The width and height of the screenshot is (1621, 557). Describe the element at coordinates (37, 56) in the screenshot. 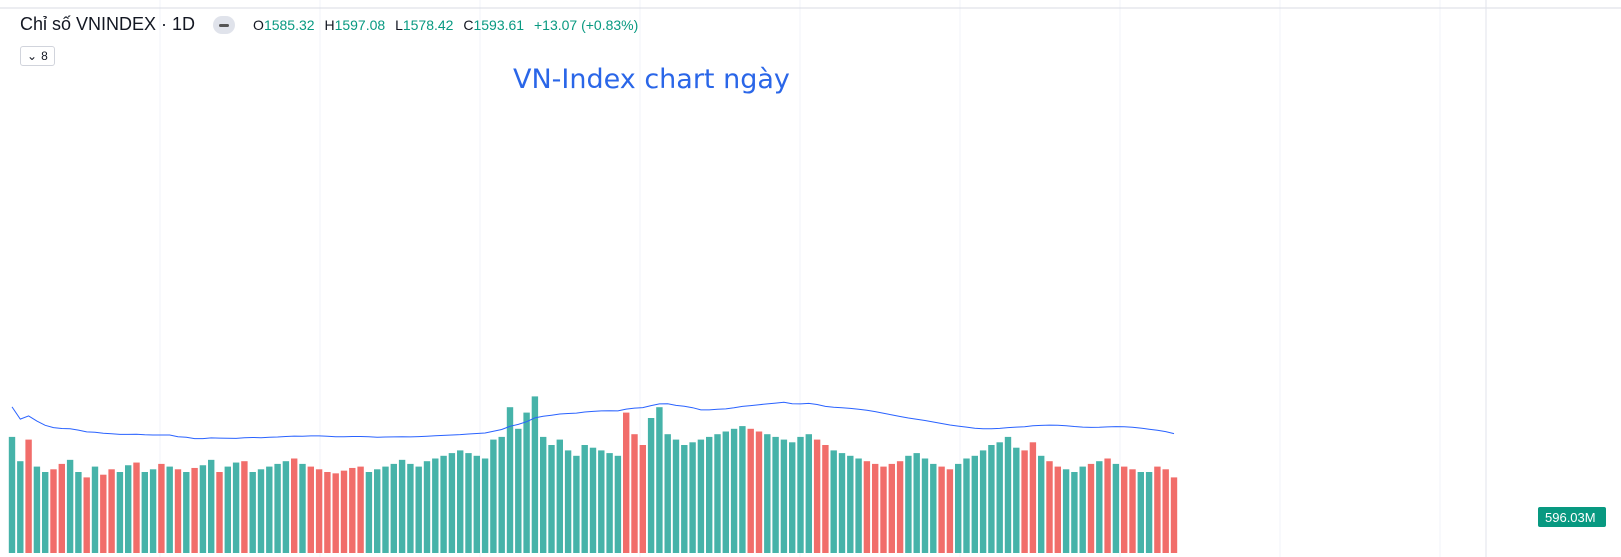

I see `indicators-collapse-button: ⌄ 8` at that location.